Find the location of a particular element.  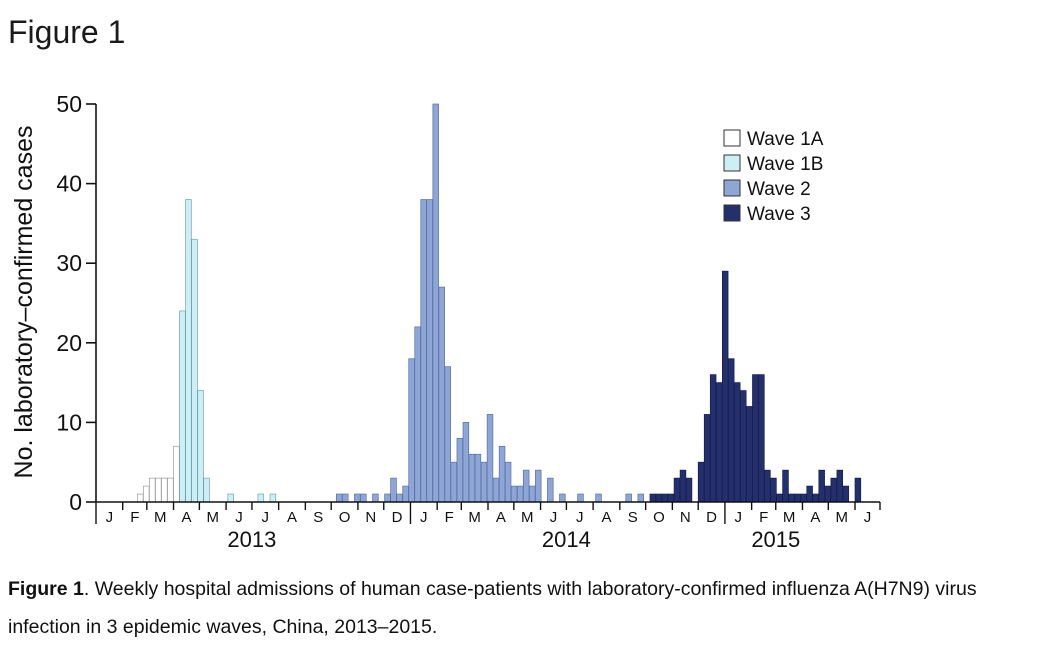

year-label: 2015 is located at coordinates (775, 539).